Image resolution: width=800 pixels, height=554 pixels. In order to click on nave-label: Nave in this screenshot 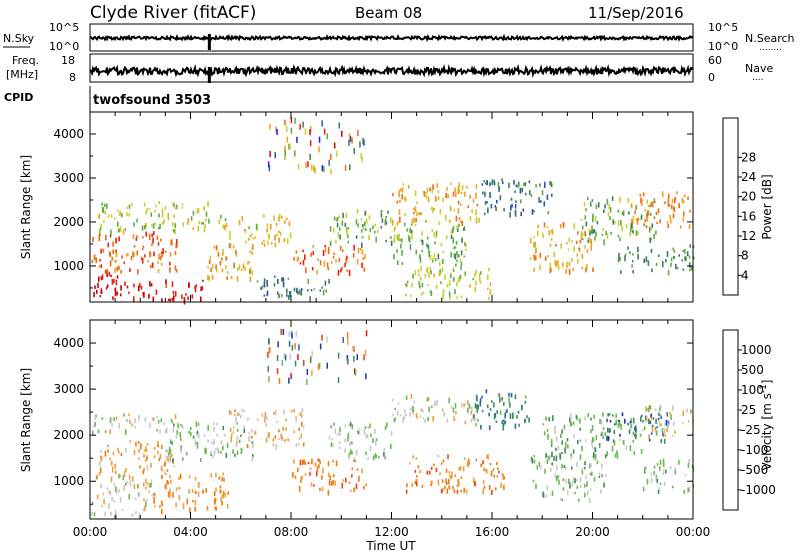, I will do `click(759, 68)`.